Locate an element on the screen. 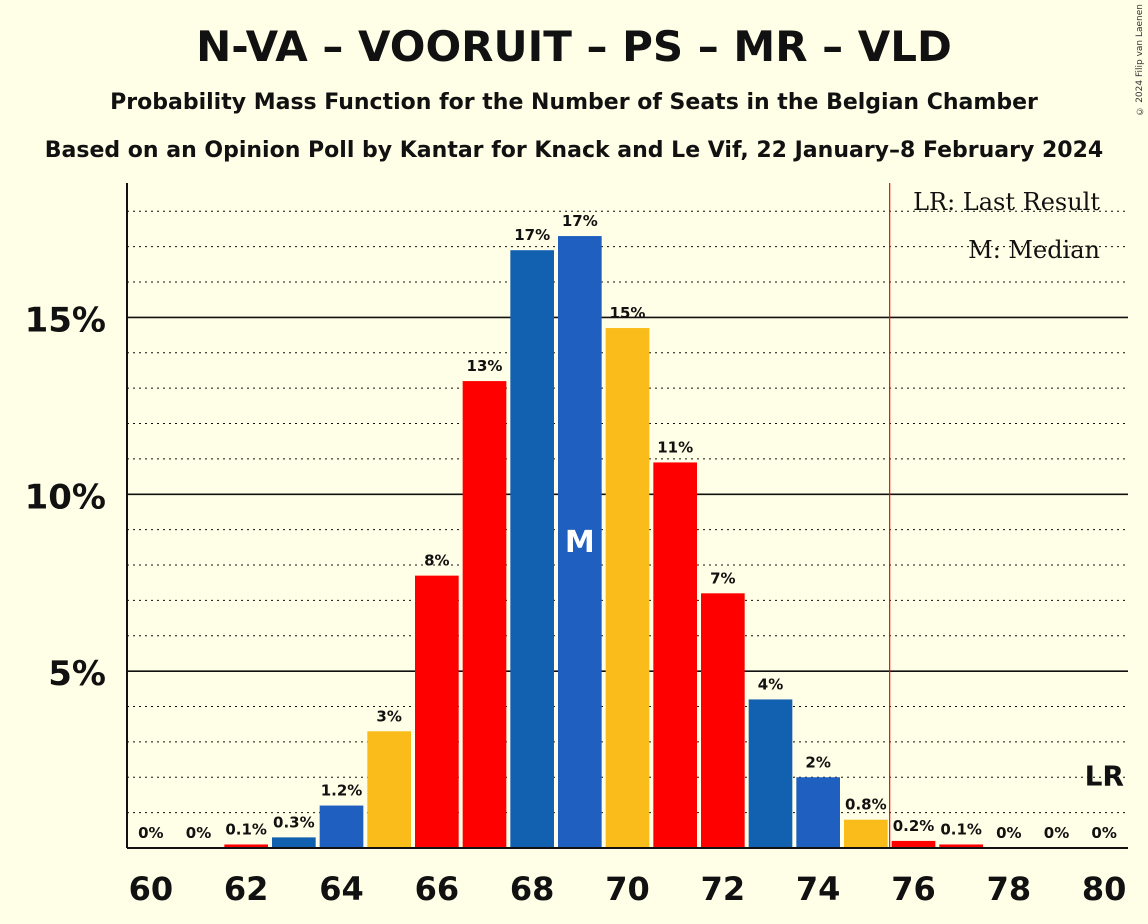  median-marker: M is located at coordinates (580, 542).